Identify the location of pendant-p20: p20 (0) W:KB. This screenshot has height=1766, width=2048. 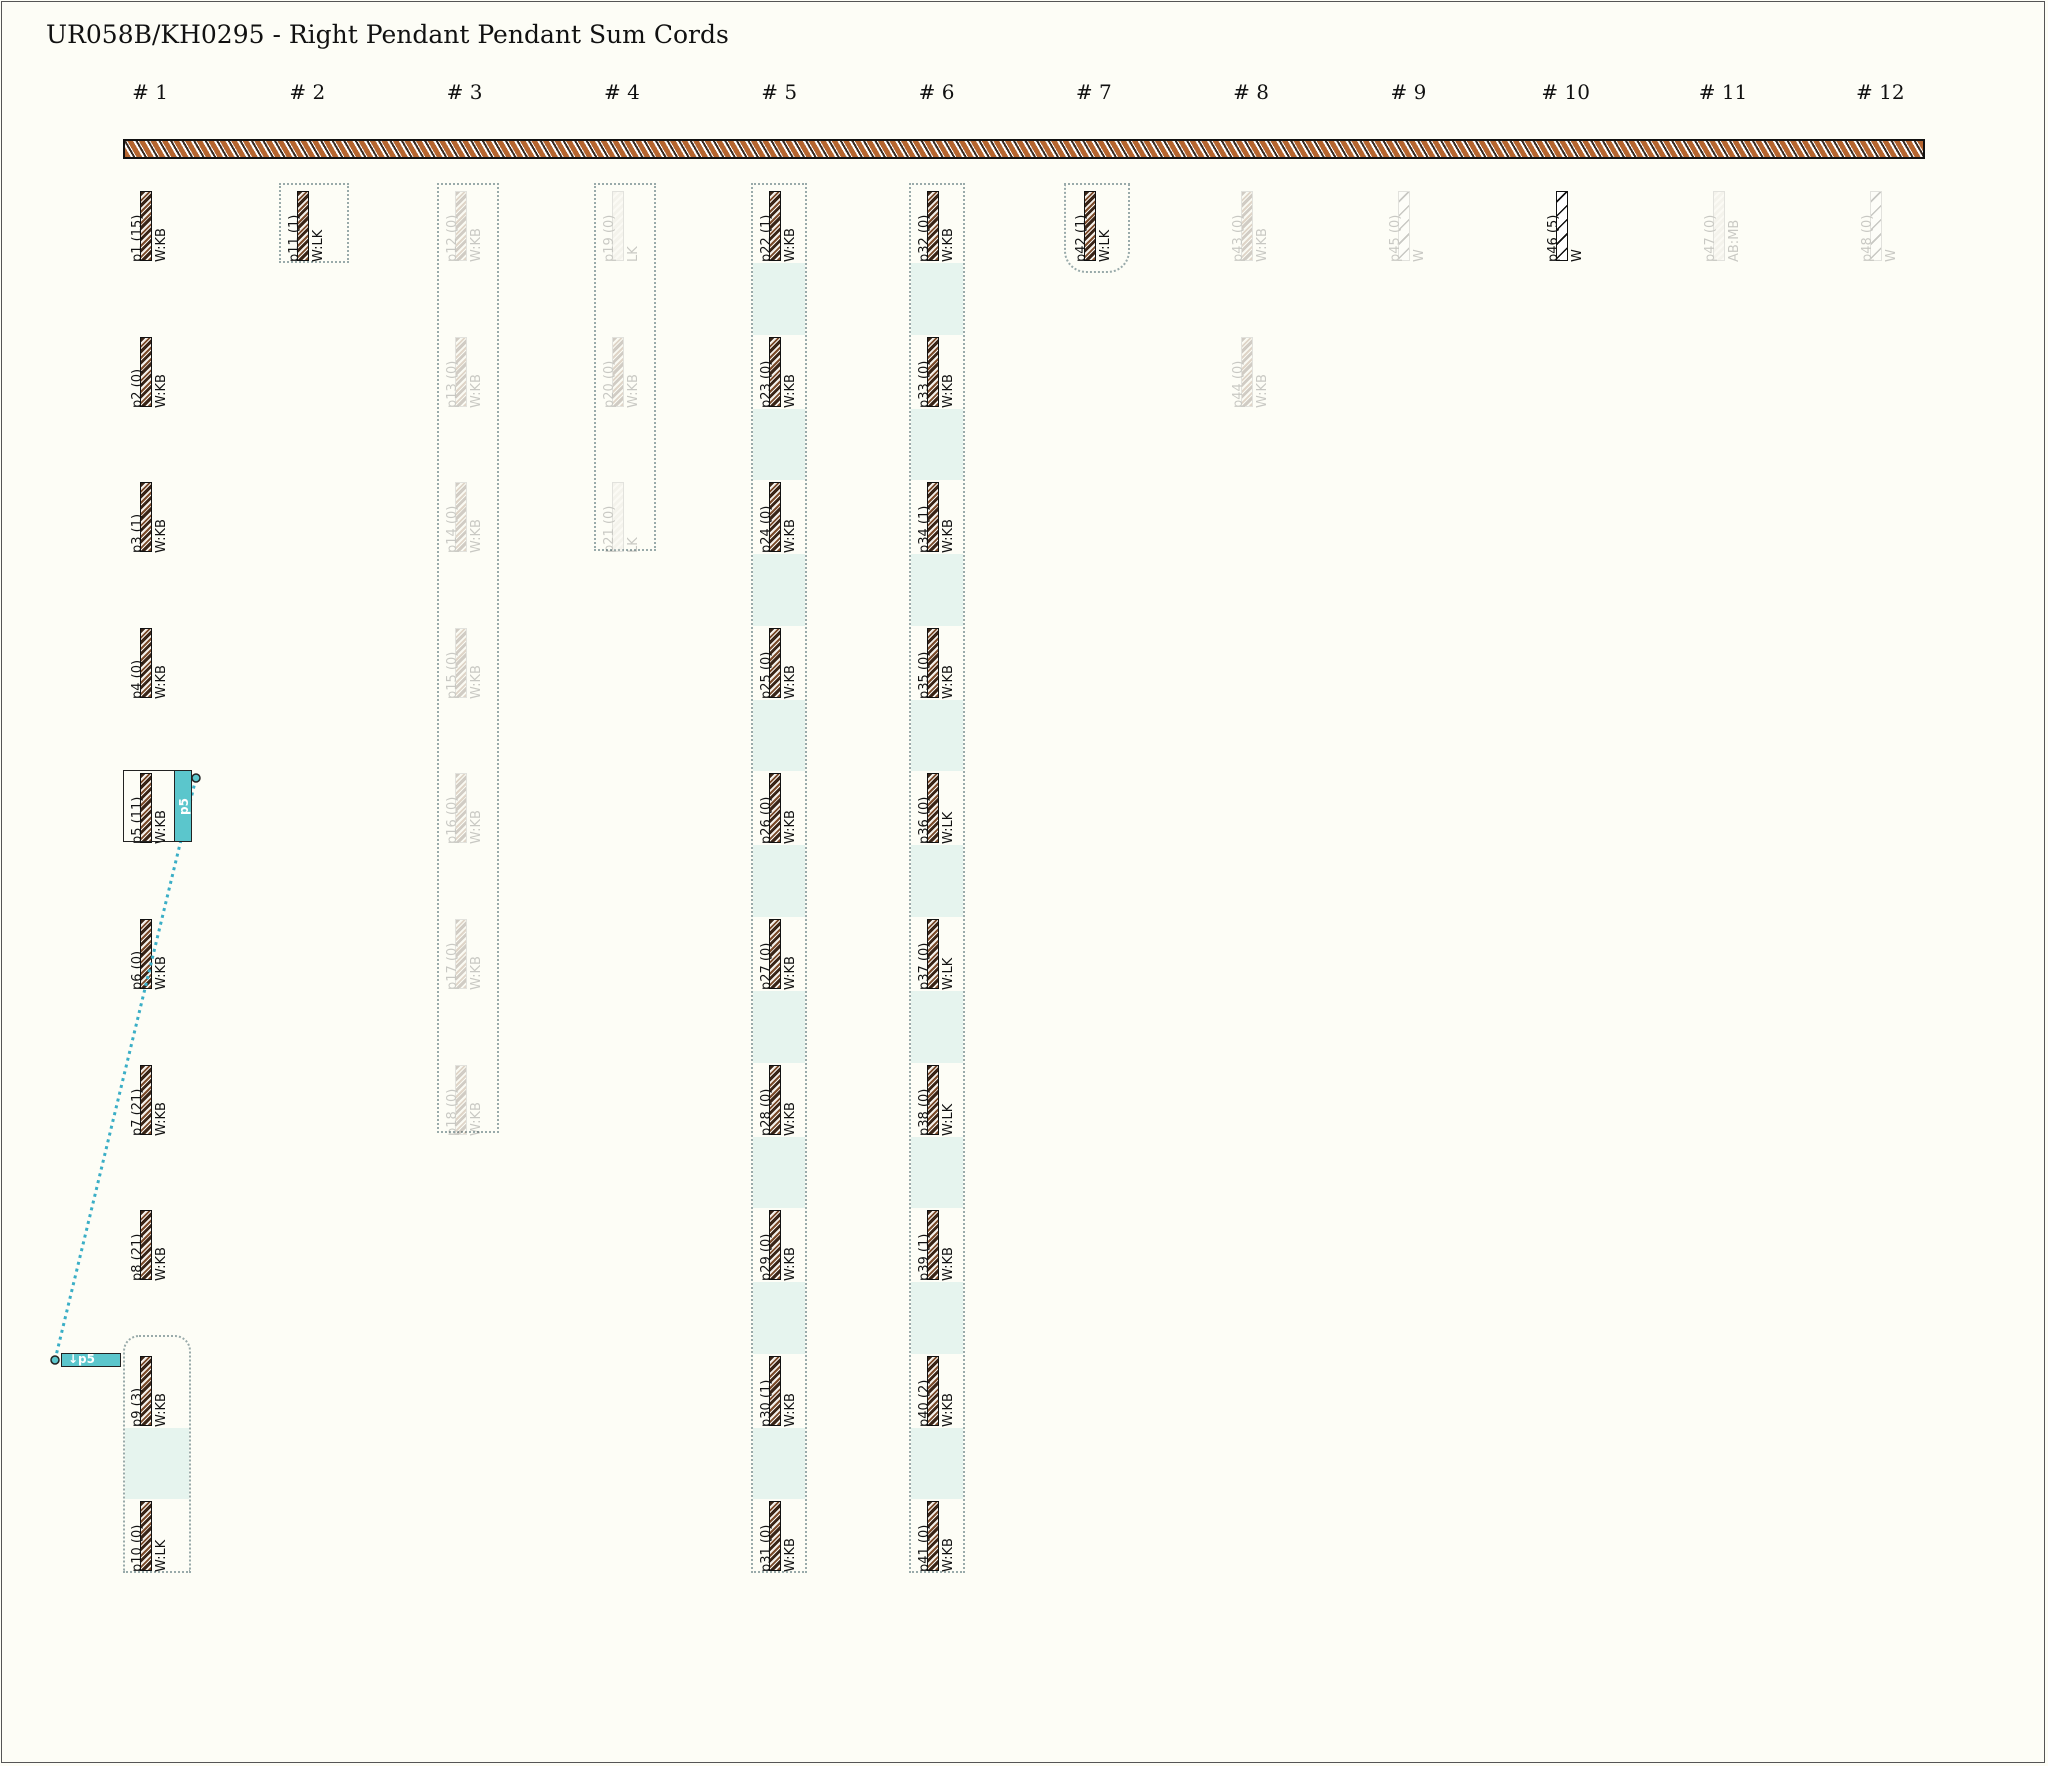
(622, 374).